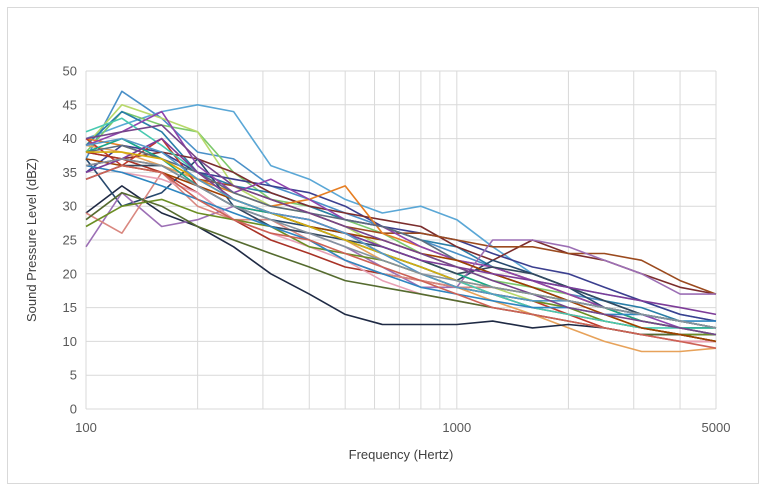 The image size is (768, 492). Describe the element at coordinates (70, 172) in the screenshot. I see `y-tick-label: 35` at that location.